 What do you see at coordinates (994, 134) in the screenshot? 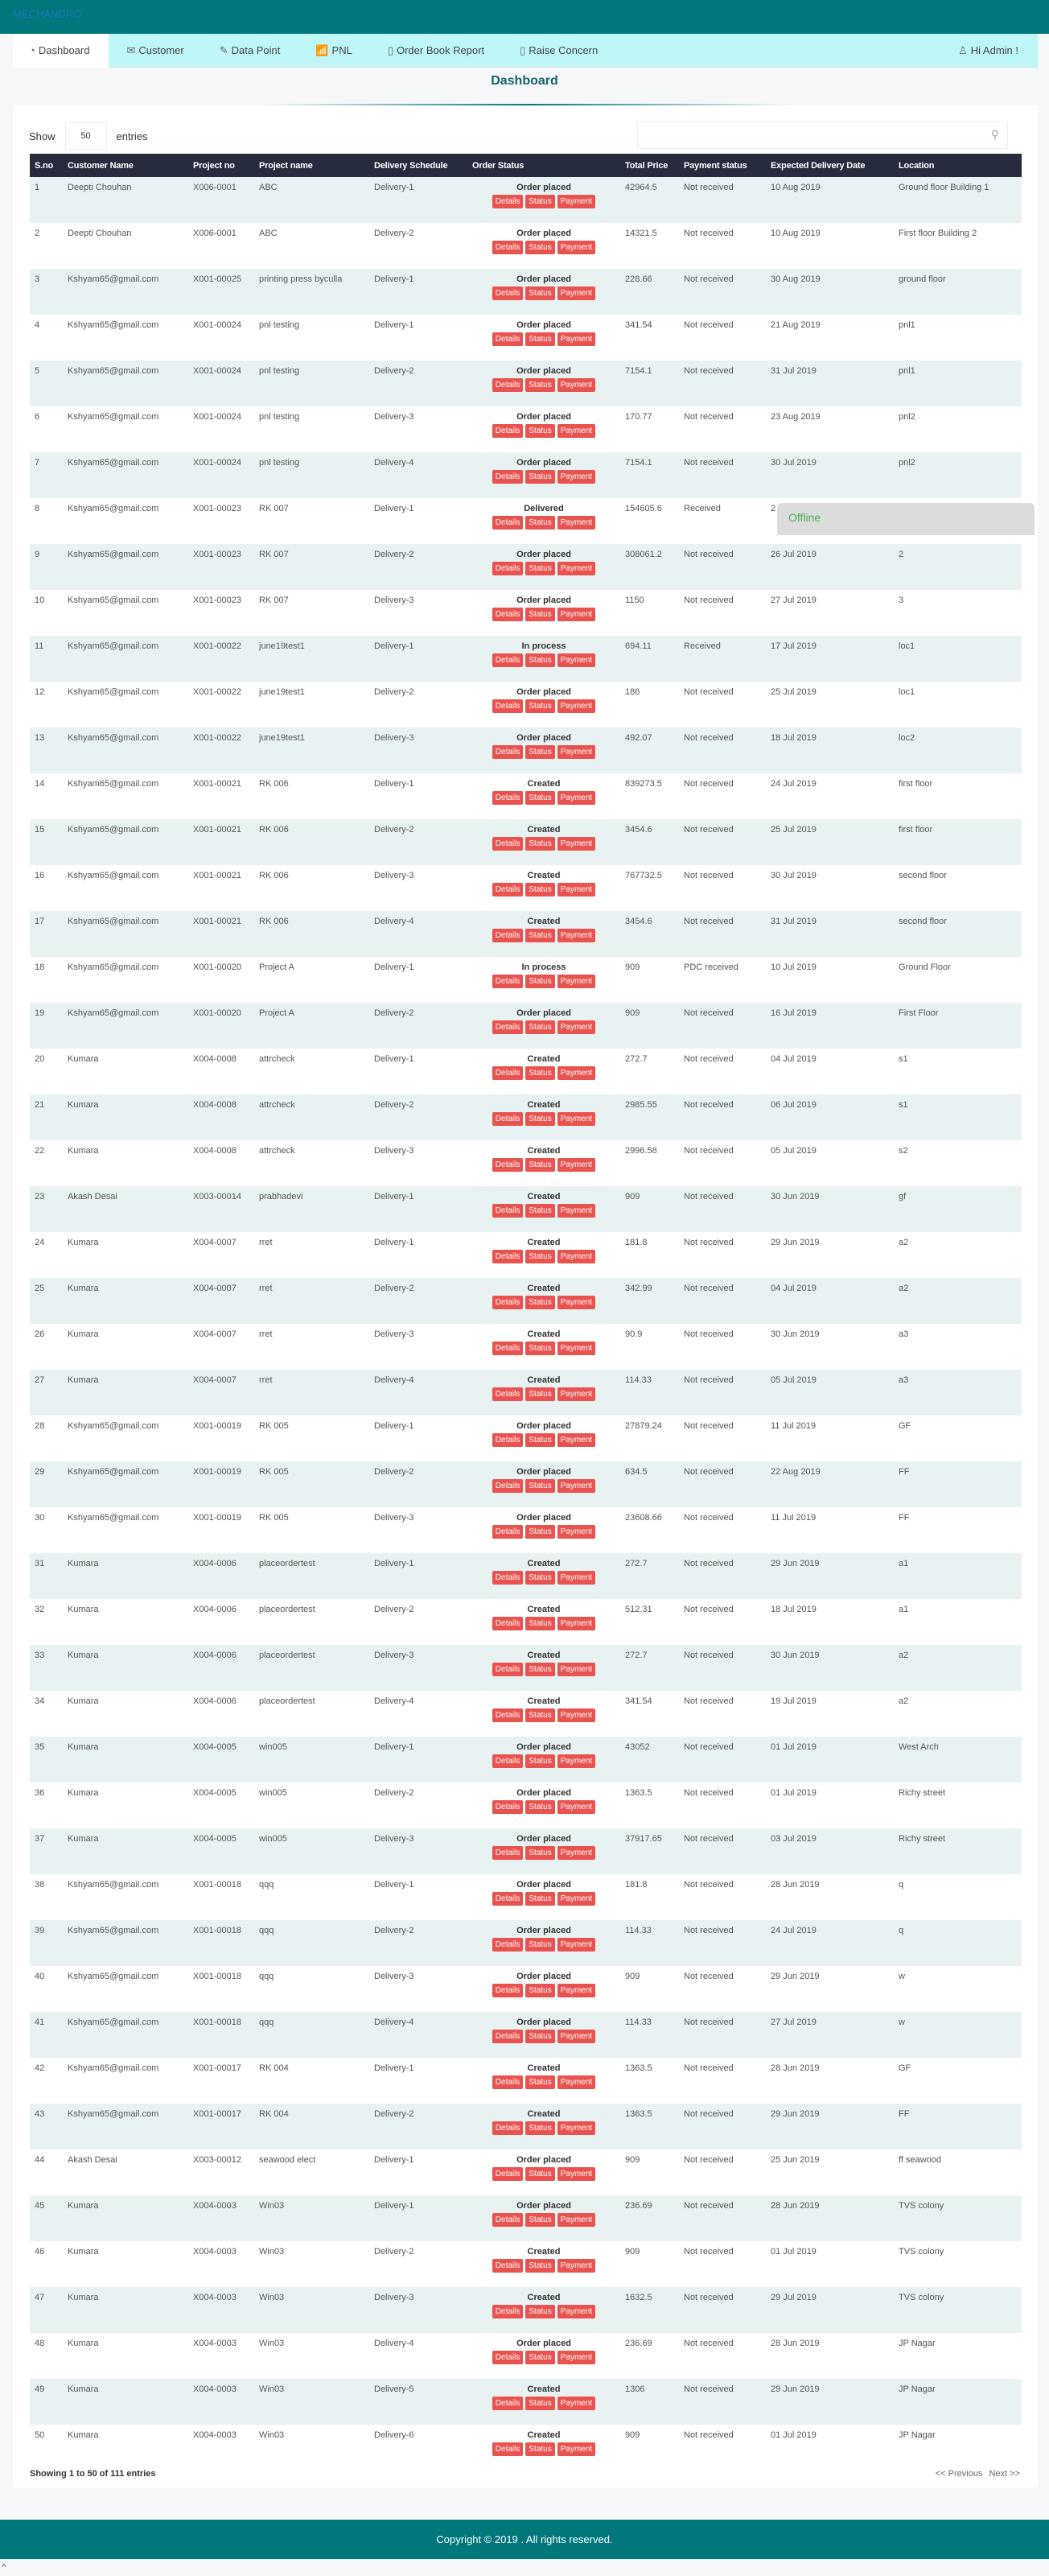
I see `search-icon: ⚲` at bounding box center [994, 134].